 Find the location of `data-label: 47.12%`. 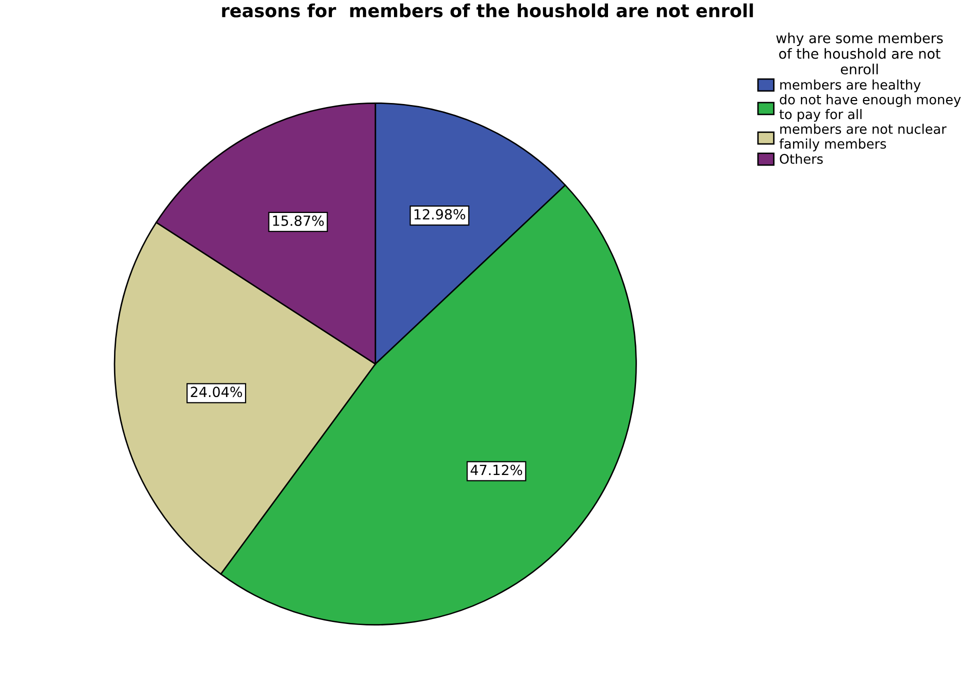

data-label: 47.12% is located at coordinates (496, 470).